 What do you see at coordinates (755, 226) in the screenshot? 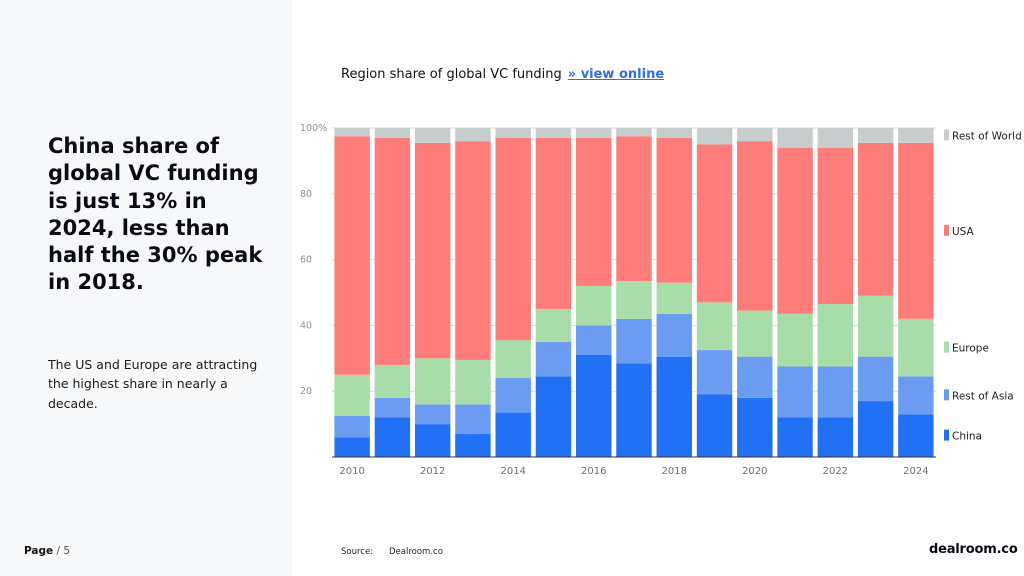
I see `bar-segment-usa-2020` at bounding box center [755, 226].